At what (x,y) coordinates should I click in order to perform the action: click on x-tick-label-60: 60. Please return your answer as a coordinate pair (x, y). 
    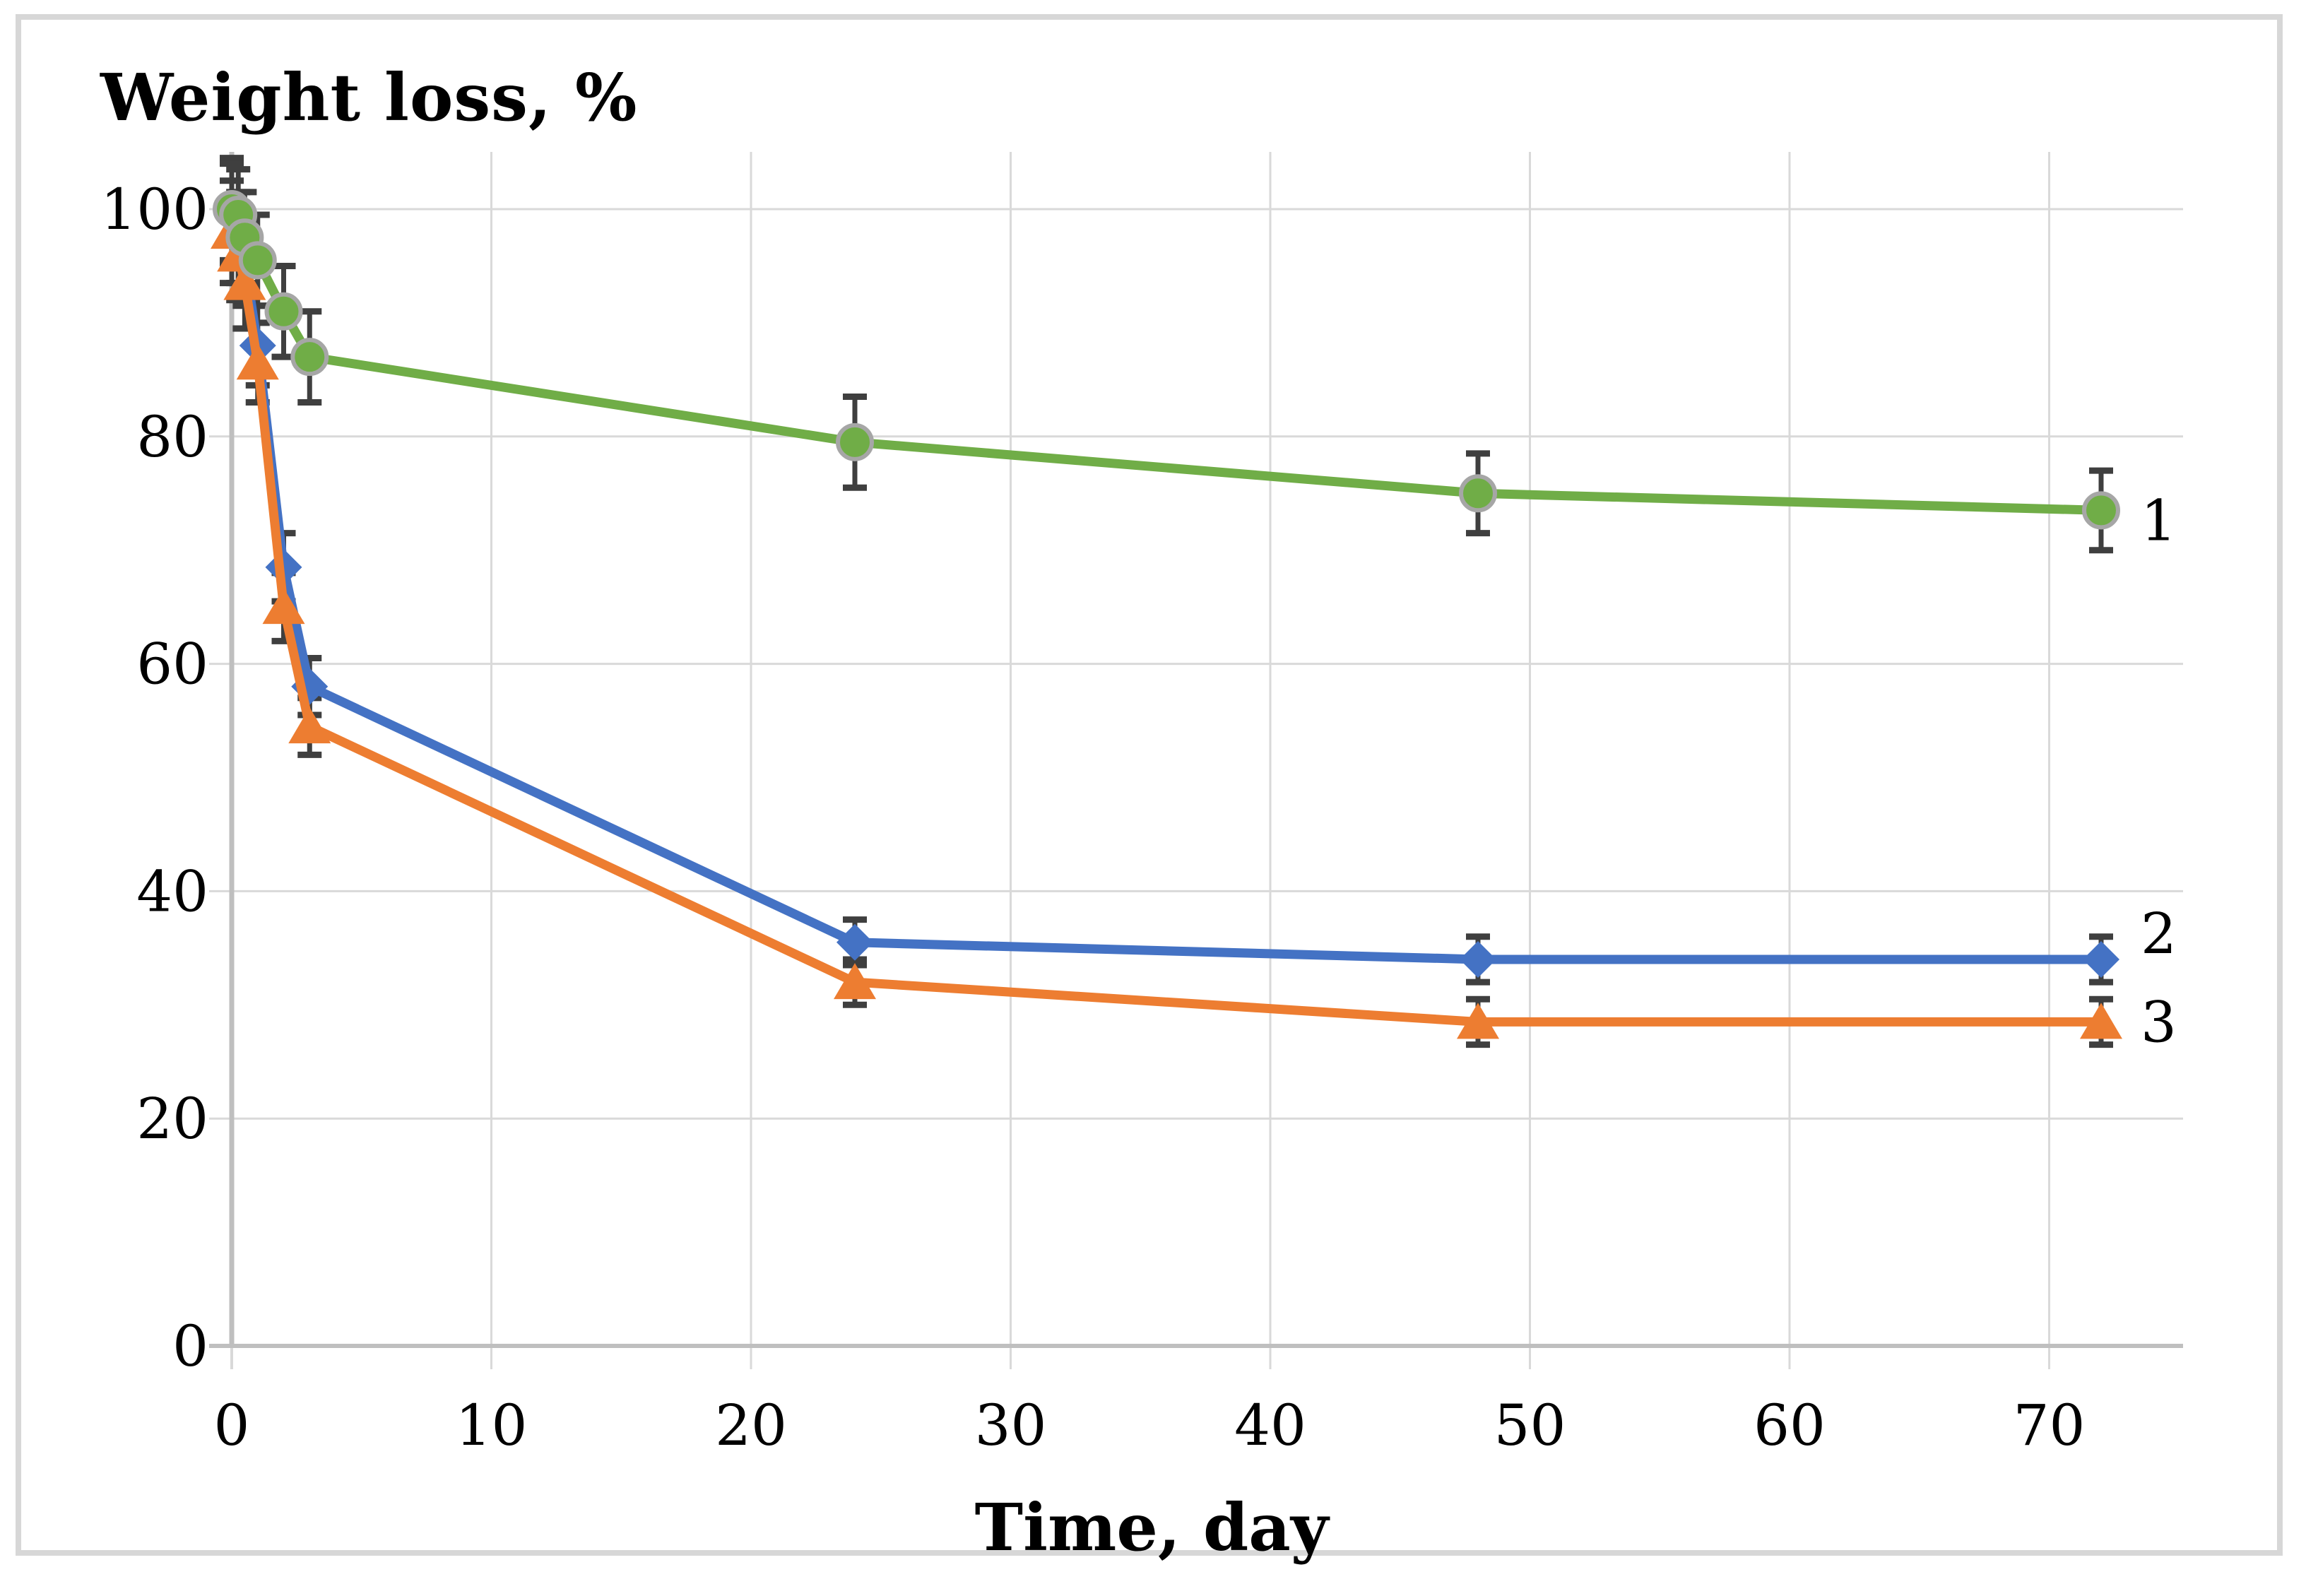
    Looking at the image, I should click on (1790, 1426).